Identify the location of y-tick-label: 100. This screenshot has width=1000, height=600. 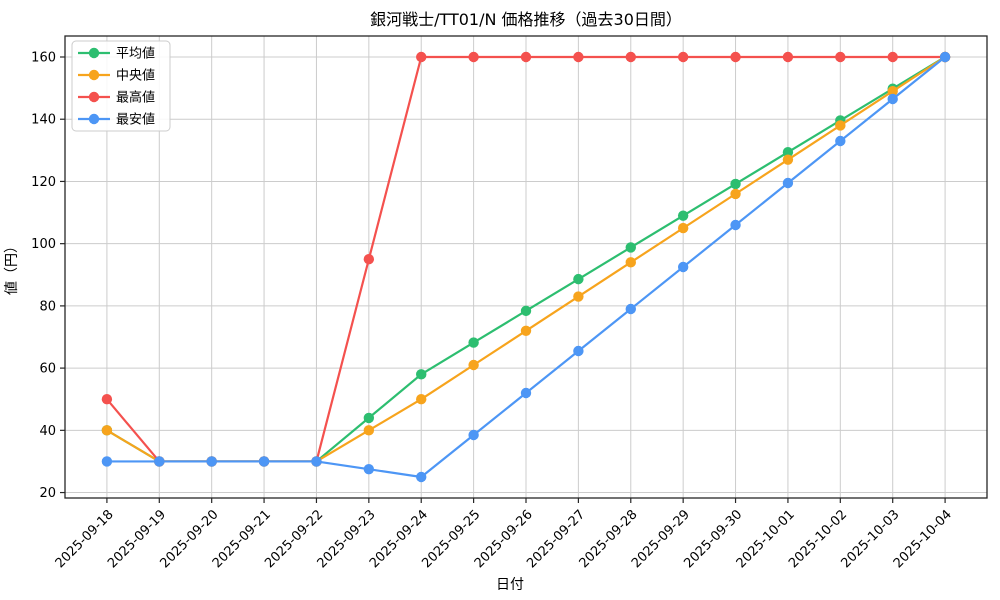
(43, 244).